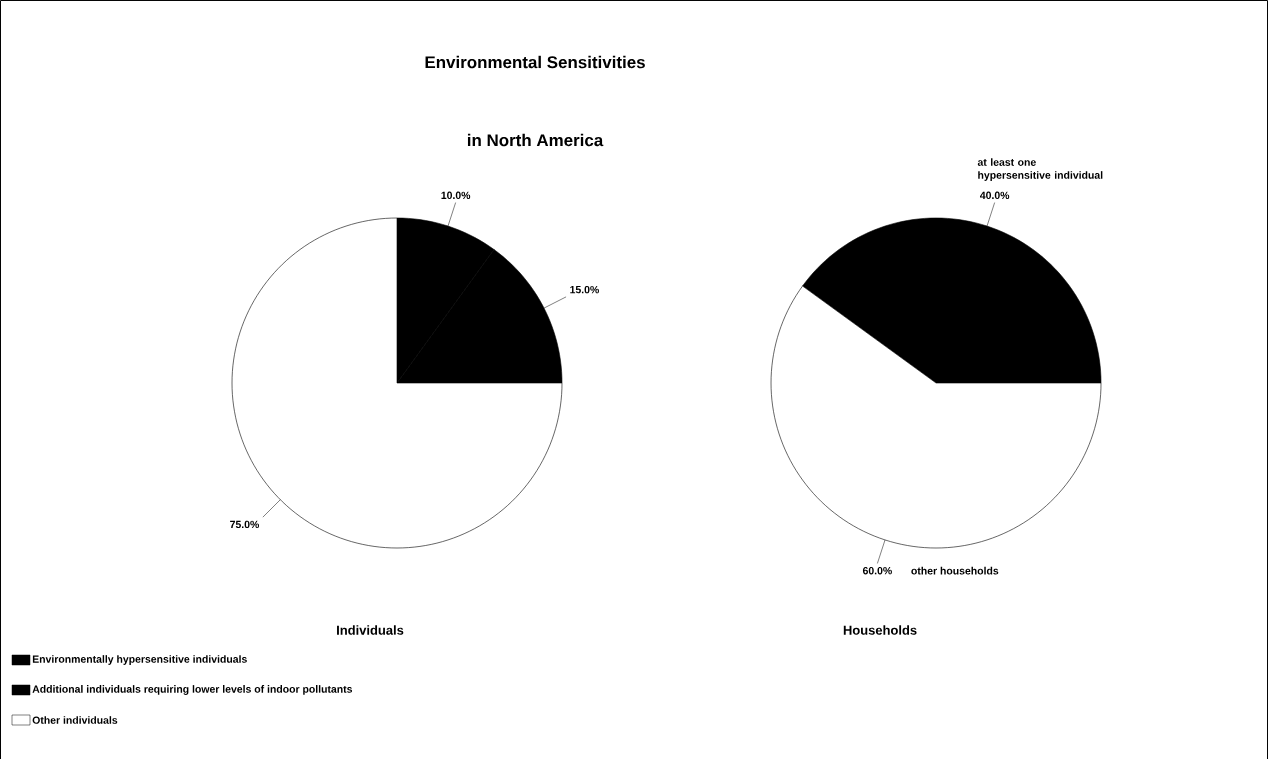 The width and height of the screenshot is (1268, 760). Describe the element at coordinates (535, 62) in the screenshot. I see `chart-title: Environmental Sensitivities` at that location.